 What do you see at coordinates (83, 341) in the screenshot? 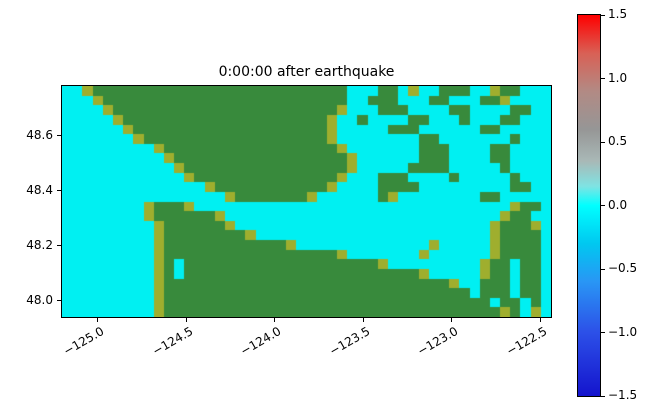
I see `x-tick-label: −125.0` at bounding box center [83, 341].